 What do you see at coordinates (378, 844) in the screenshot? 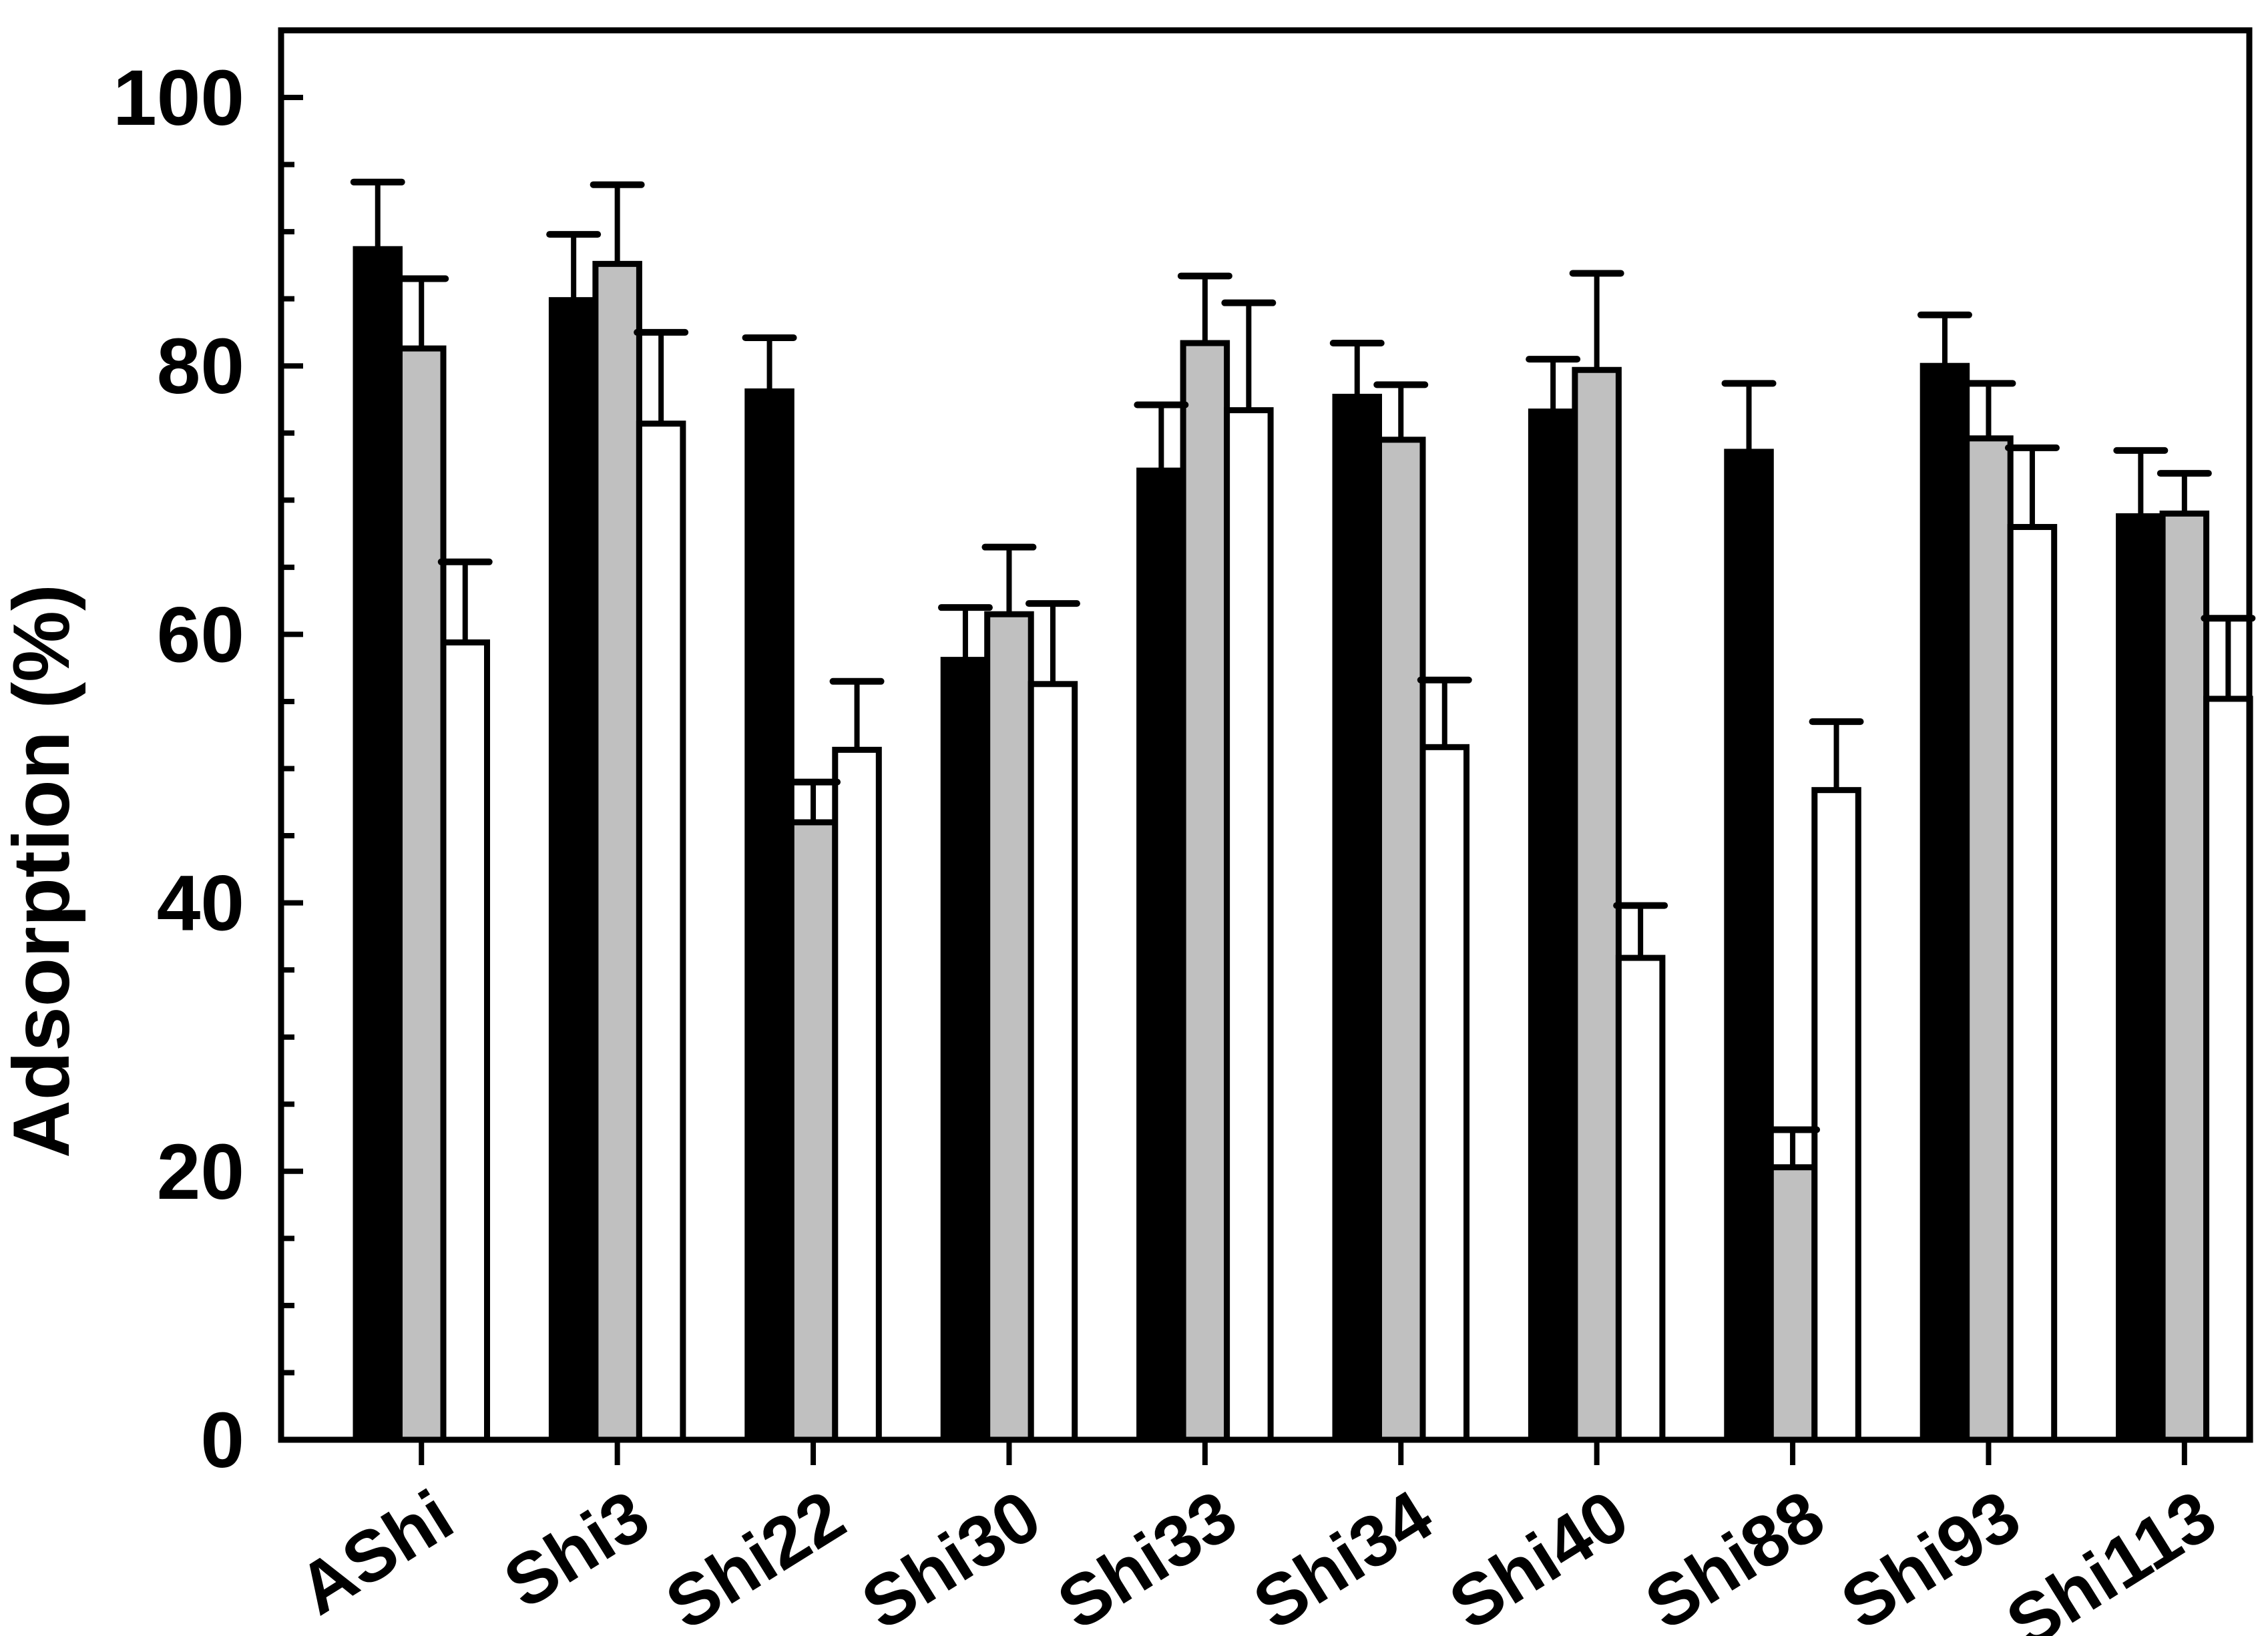
I see `bar-black-AShi` at bounding box center [378, 844].